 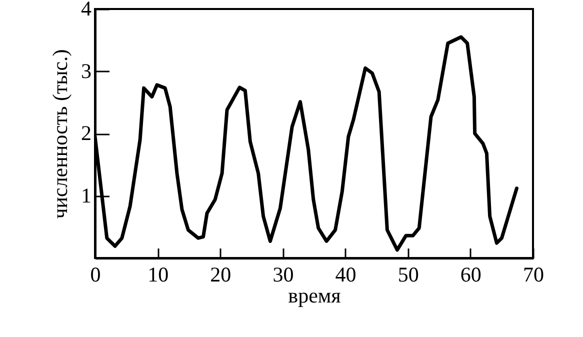 What do you see at coordinates (86, 70) in the screenshot?
I see `y-tick-label: 3` at bounding box center [86, 70].